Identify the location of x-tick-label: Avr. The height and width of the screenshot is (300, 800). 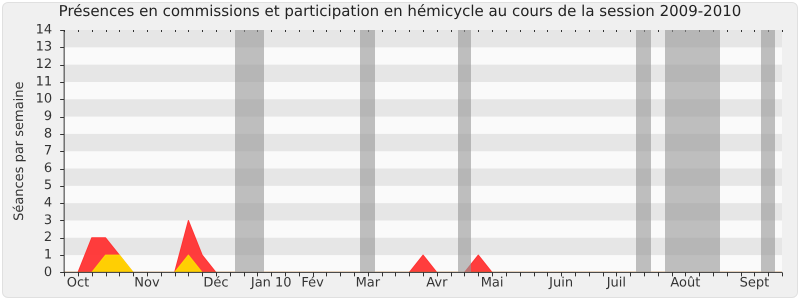
(437, 283).